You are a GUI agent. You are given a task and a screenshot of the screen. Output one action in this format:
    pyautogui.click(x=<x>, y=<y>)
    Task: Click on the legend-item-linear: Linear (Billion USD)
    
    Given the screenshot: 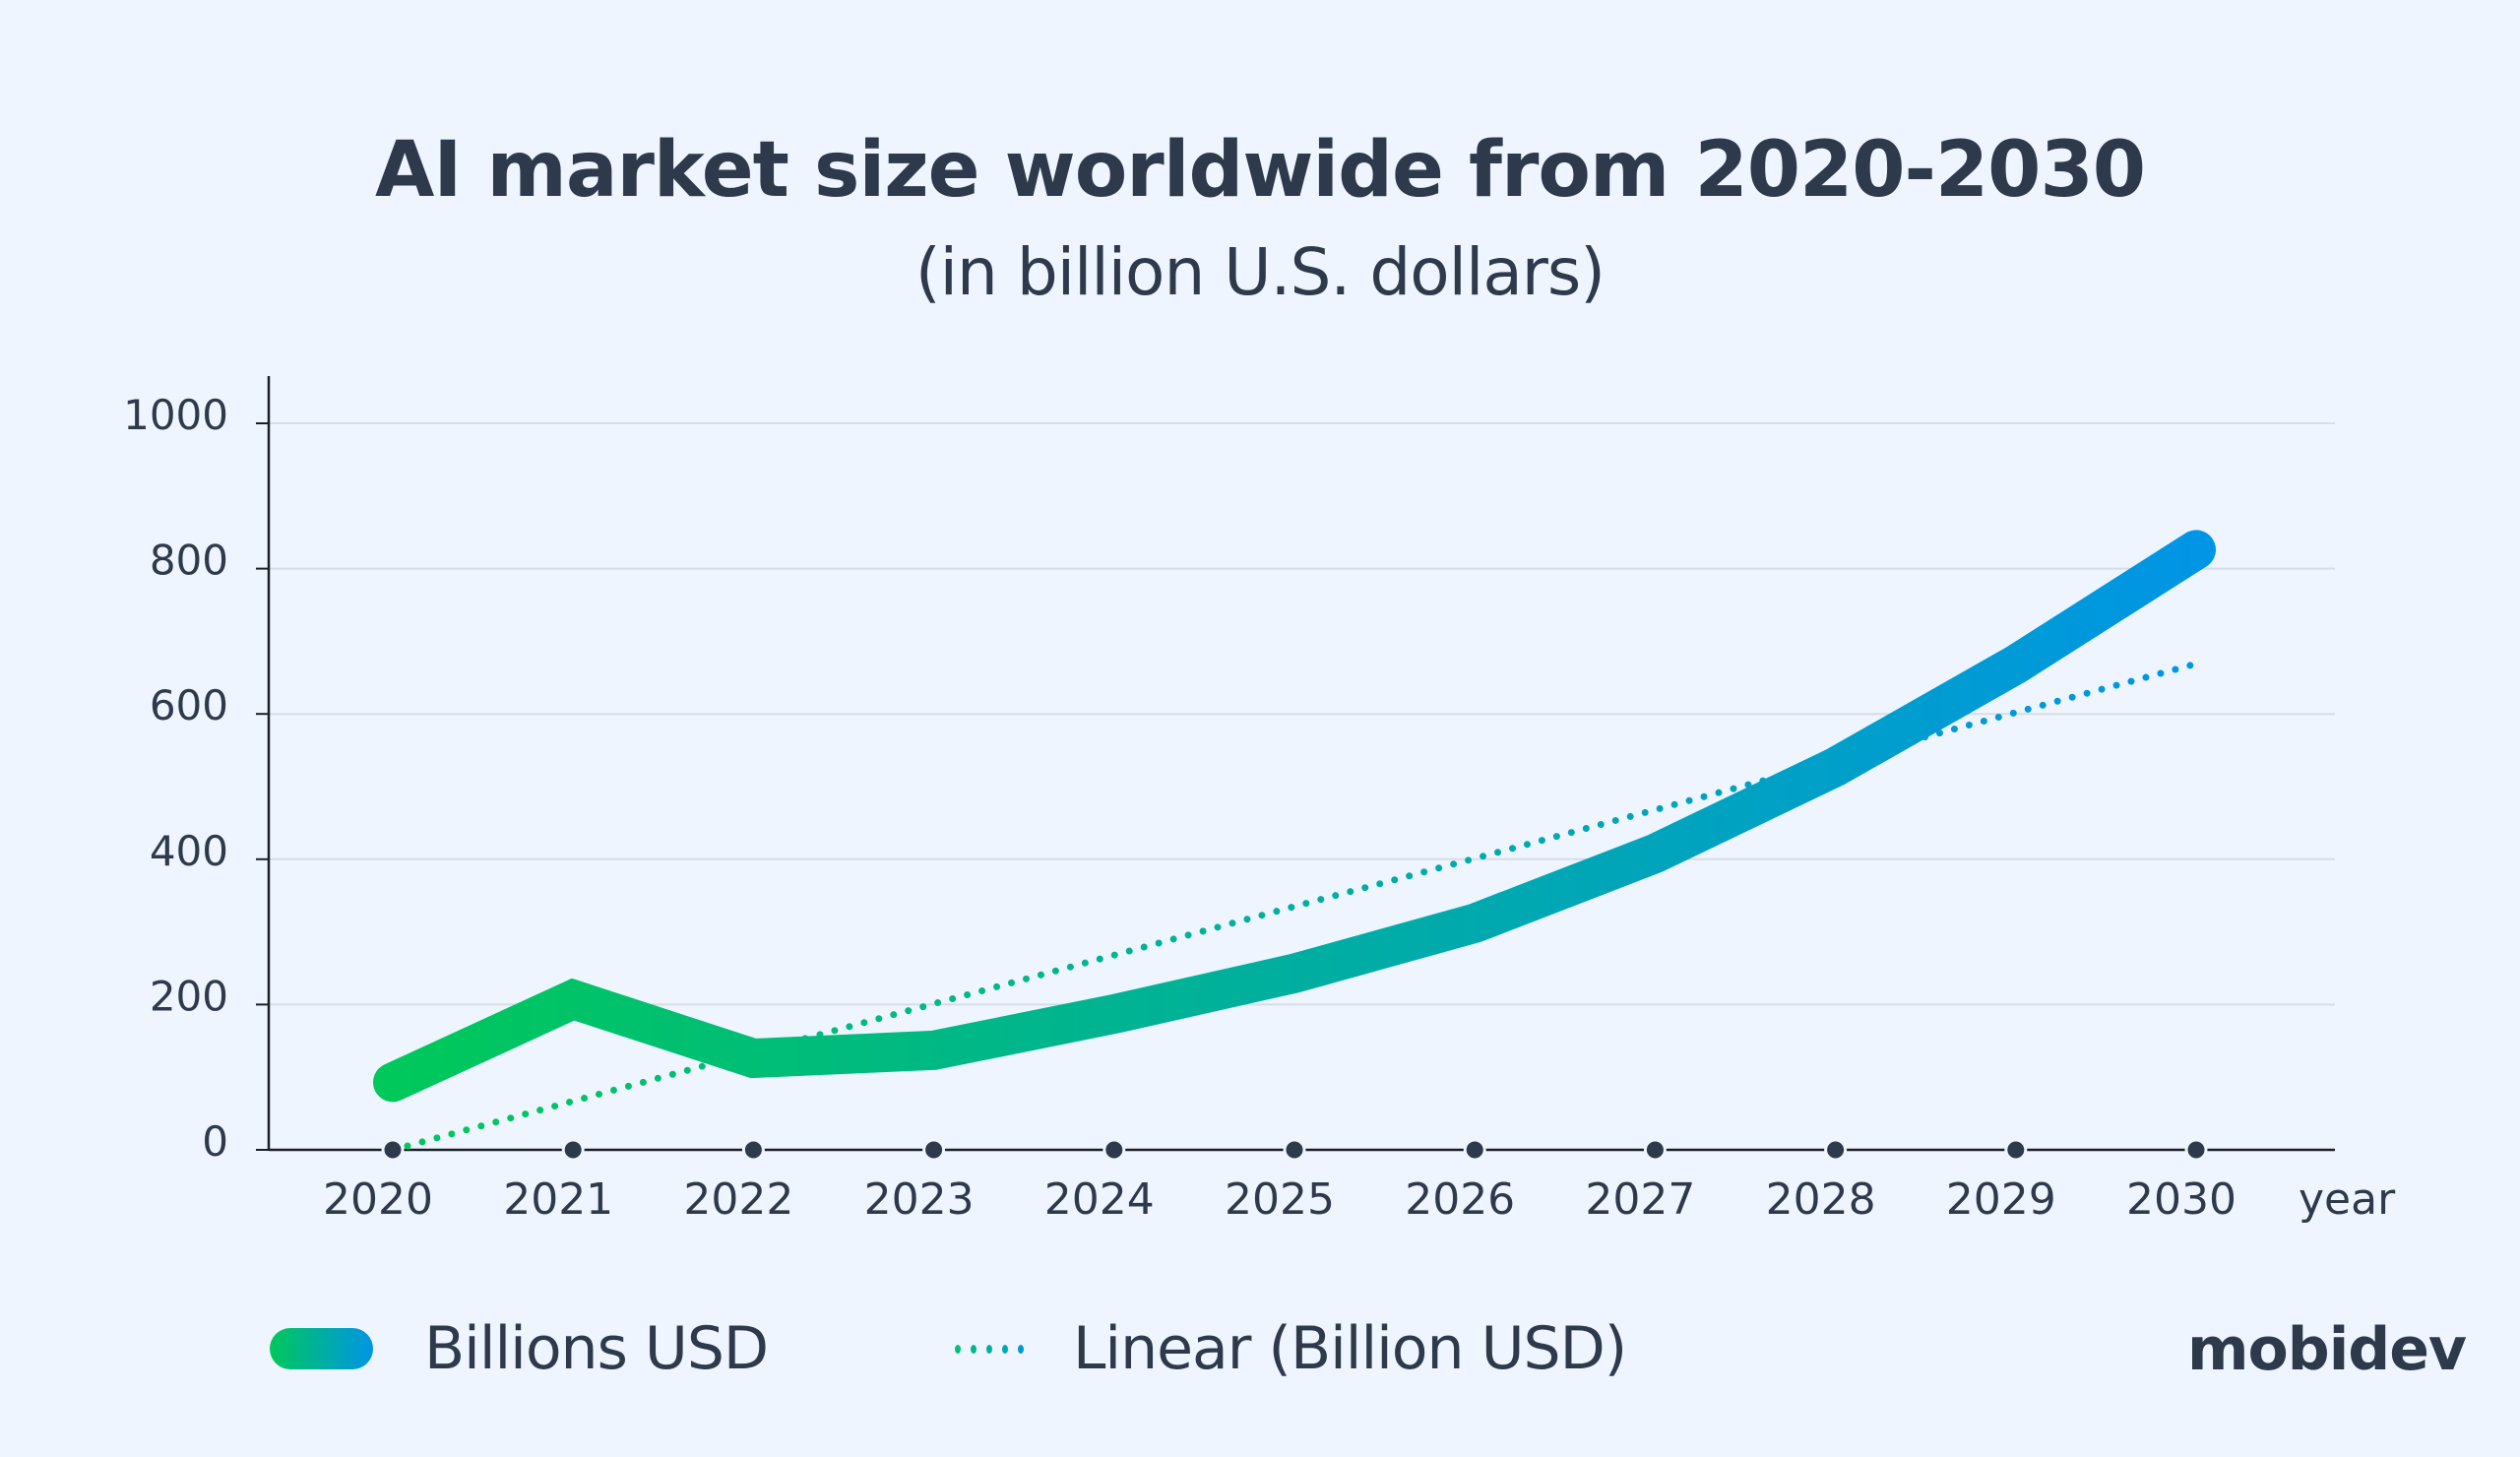 What is the action you would take?
    pyautogui.click(x=1291, y=1348)
    